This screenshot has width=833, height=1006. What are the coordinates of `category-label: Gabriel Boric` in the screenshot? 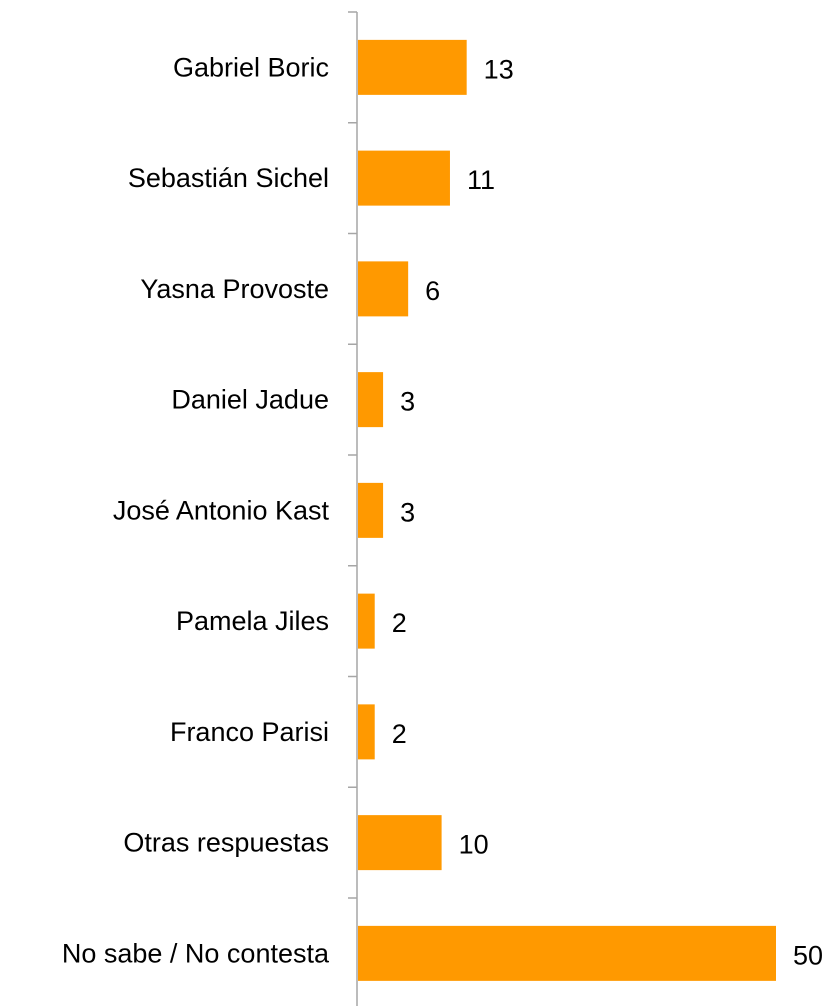 It's located at (251, 67).